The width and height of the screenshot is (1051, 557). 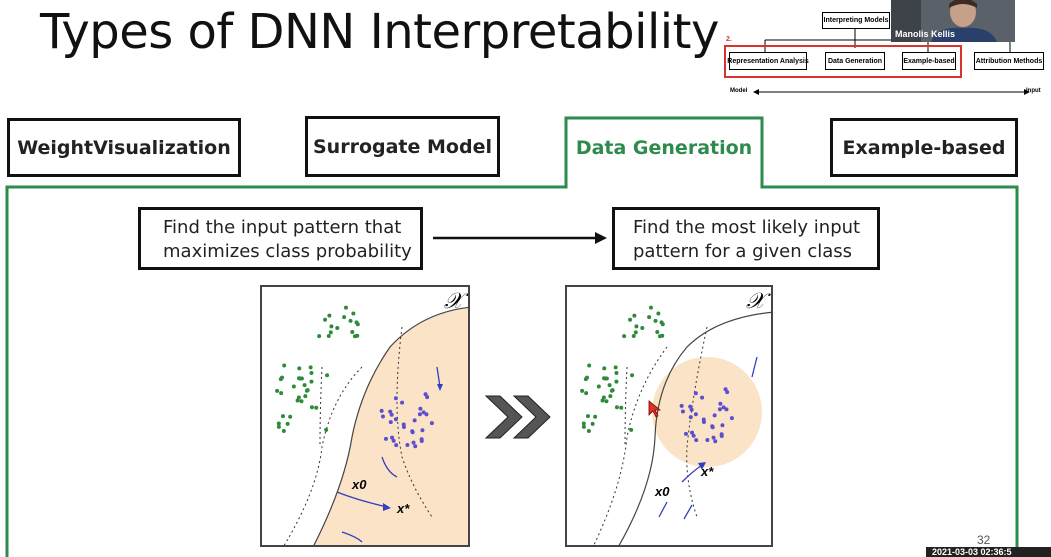 What do you see at coordinates (768, 61) in the screenshot?
I see `mini-box-representation: Representation Analysis` at bounding box center [768, 61].